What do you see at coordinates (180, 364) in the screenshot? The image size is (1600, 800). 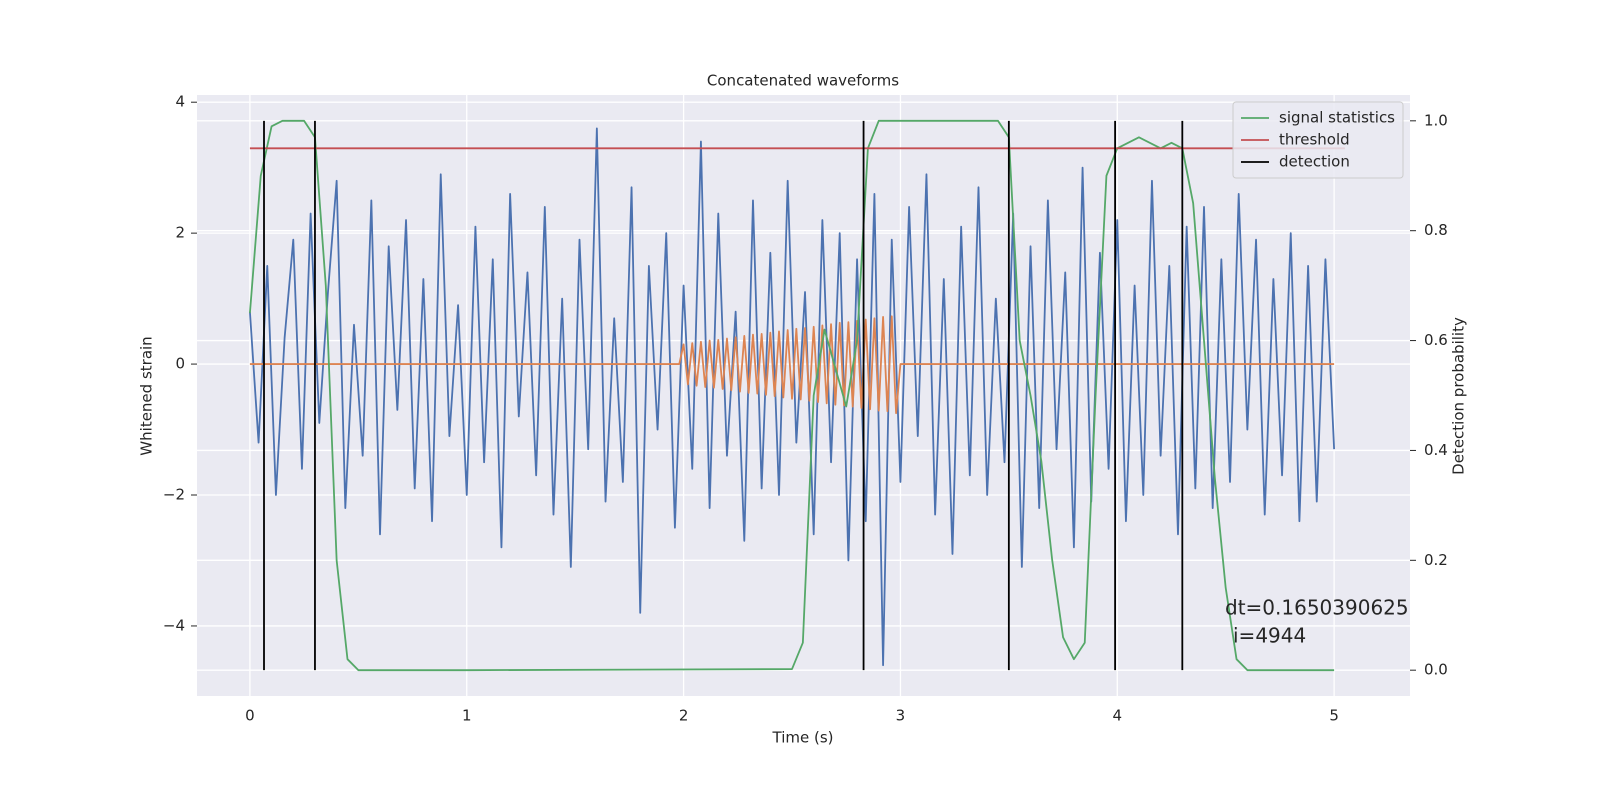 I see `y-tick-label: 0` at bounding box center [180, 364].